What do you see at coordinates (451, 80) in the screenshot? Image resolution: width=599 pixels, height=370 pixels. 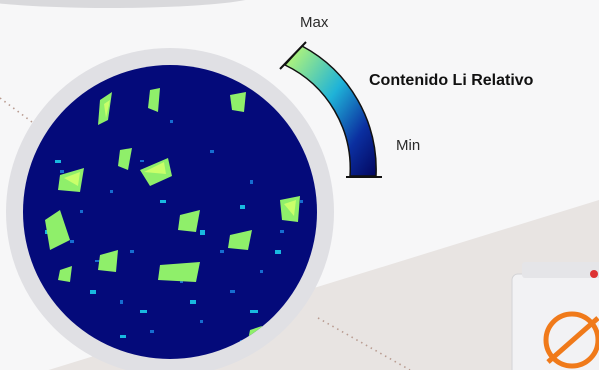 I see `legend-title: Contenido Li Relativo` at bounding box center [451, 80].